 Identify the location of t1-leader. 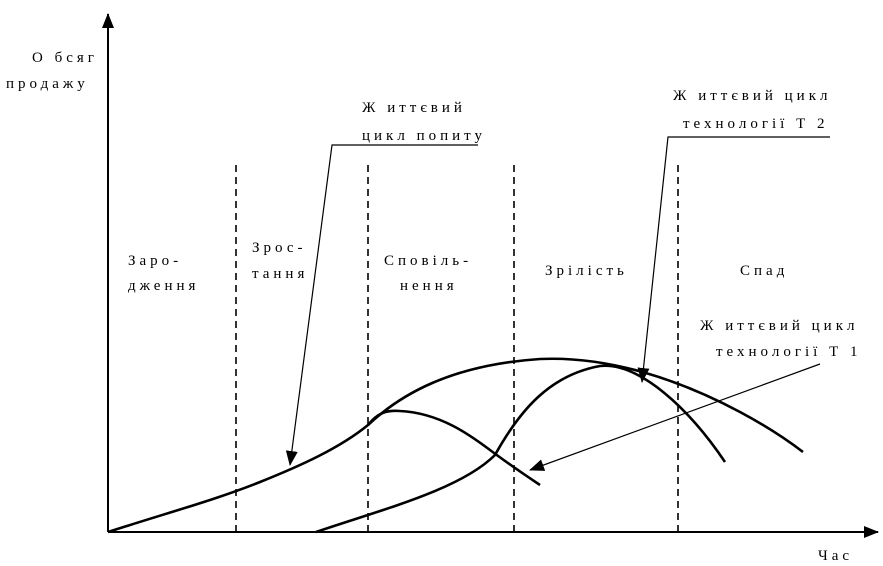
(675, 417).